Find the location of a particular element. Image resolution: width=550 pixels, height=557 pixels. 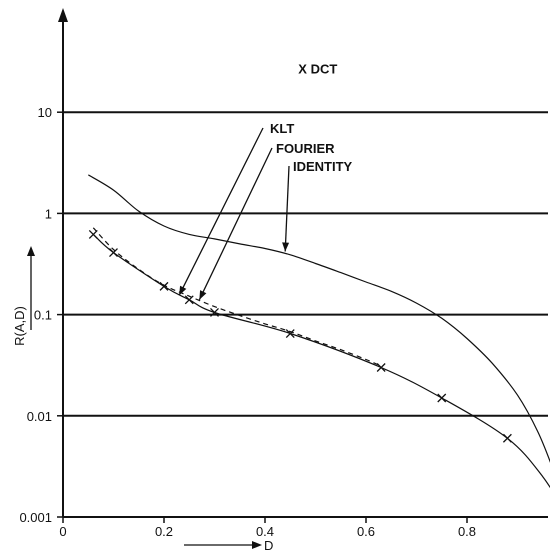

y-tick-label: 0.01 is located at coordinates (39, 416).